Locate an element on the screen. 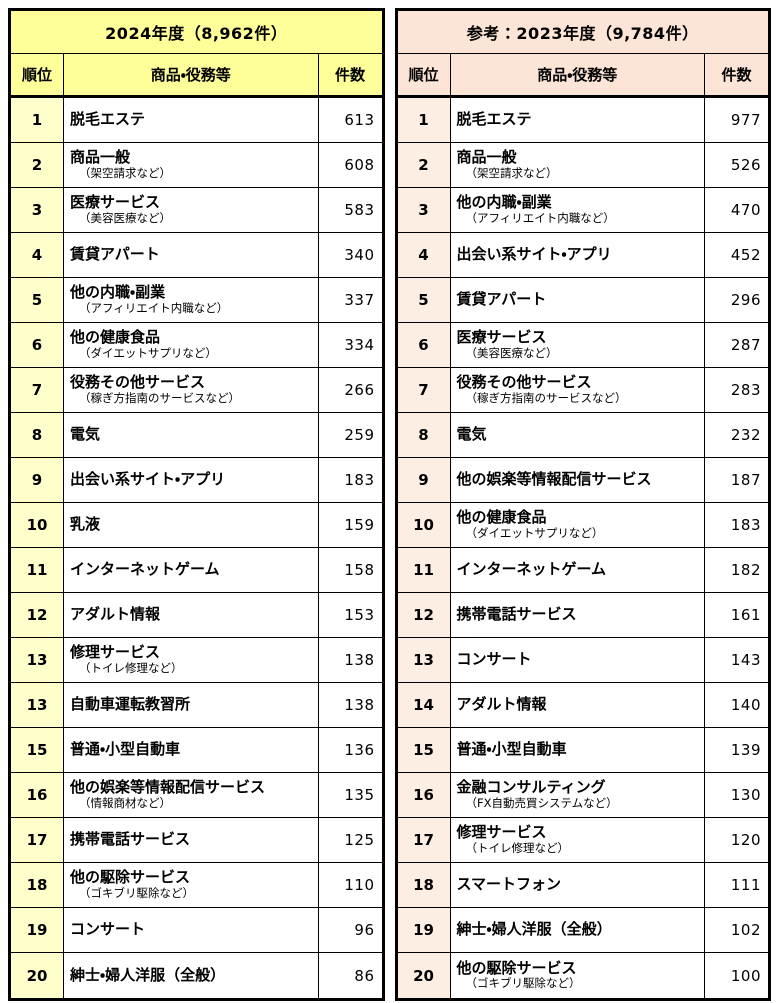  rank-cell: 20 is located at coordinates (37, 975).